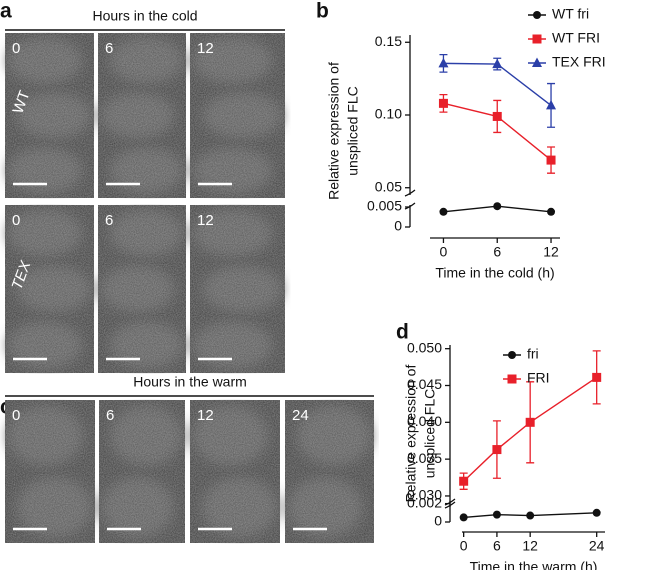 This screenshot has height=570, width=671. Describe the element at coordinates (6, 11) in the screenshot. I see `panel-letter: a` at that location.